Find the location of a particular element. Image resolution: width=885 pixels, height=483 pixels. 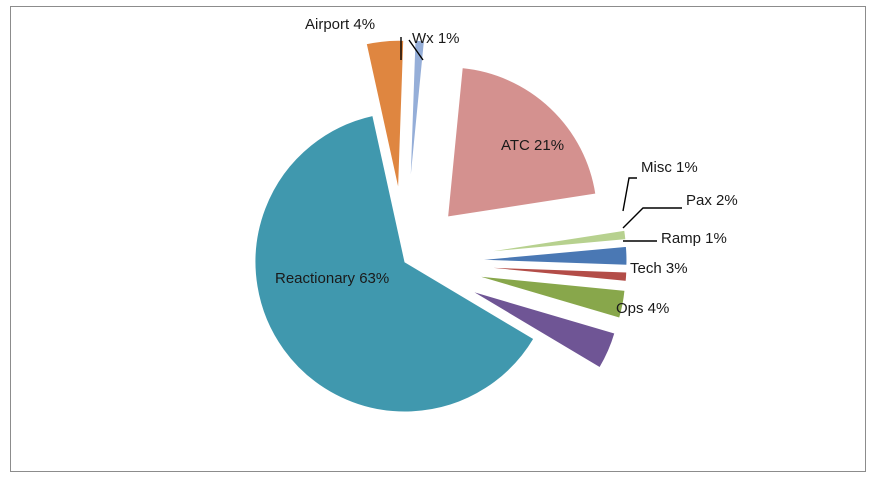

leader-lines is located at coordinates (541, 139).